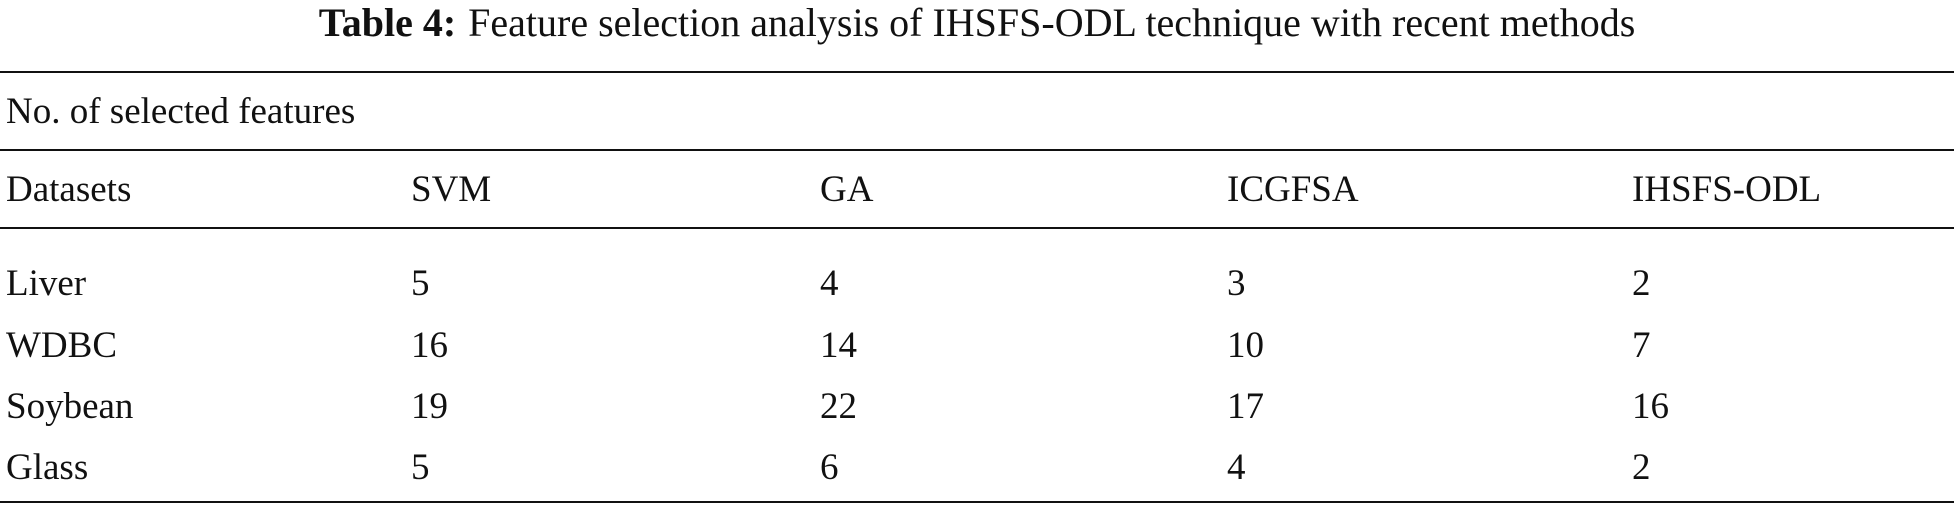 The height and width of the screenshot is (508, 1954). What do you see at coordinates (1245, 406) in the screenshot?
I see `table-cell: 17` at bounding box center [1245, 406].